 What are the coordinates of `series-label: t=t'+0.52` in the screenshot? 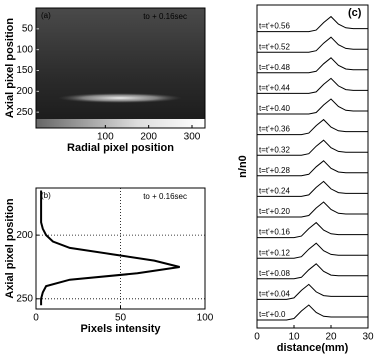 It's located at (274, 46).